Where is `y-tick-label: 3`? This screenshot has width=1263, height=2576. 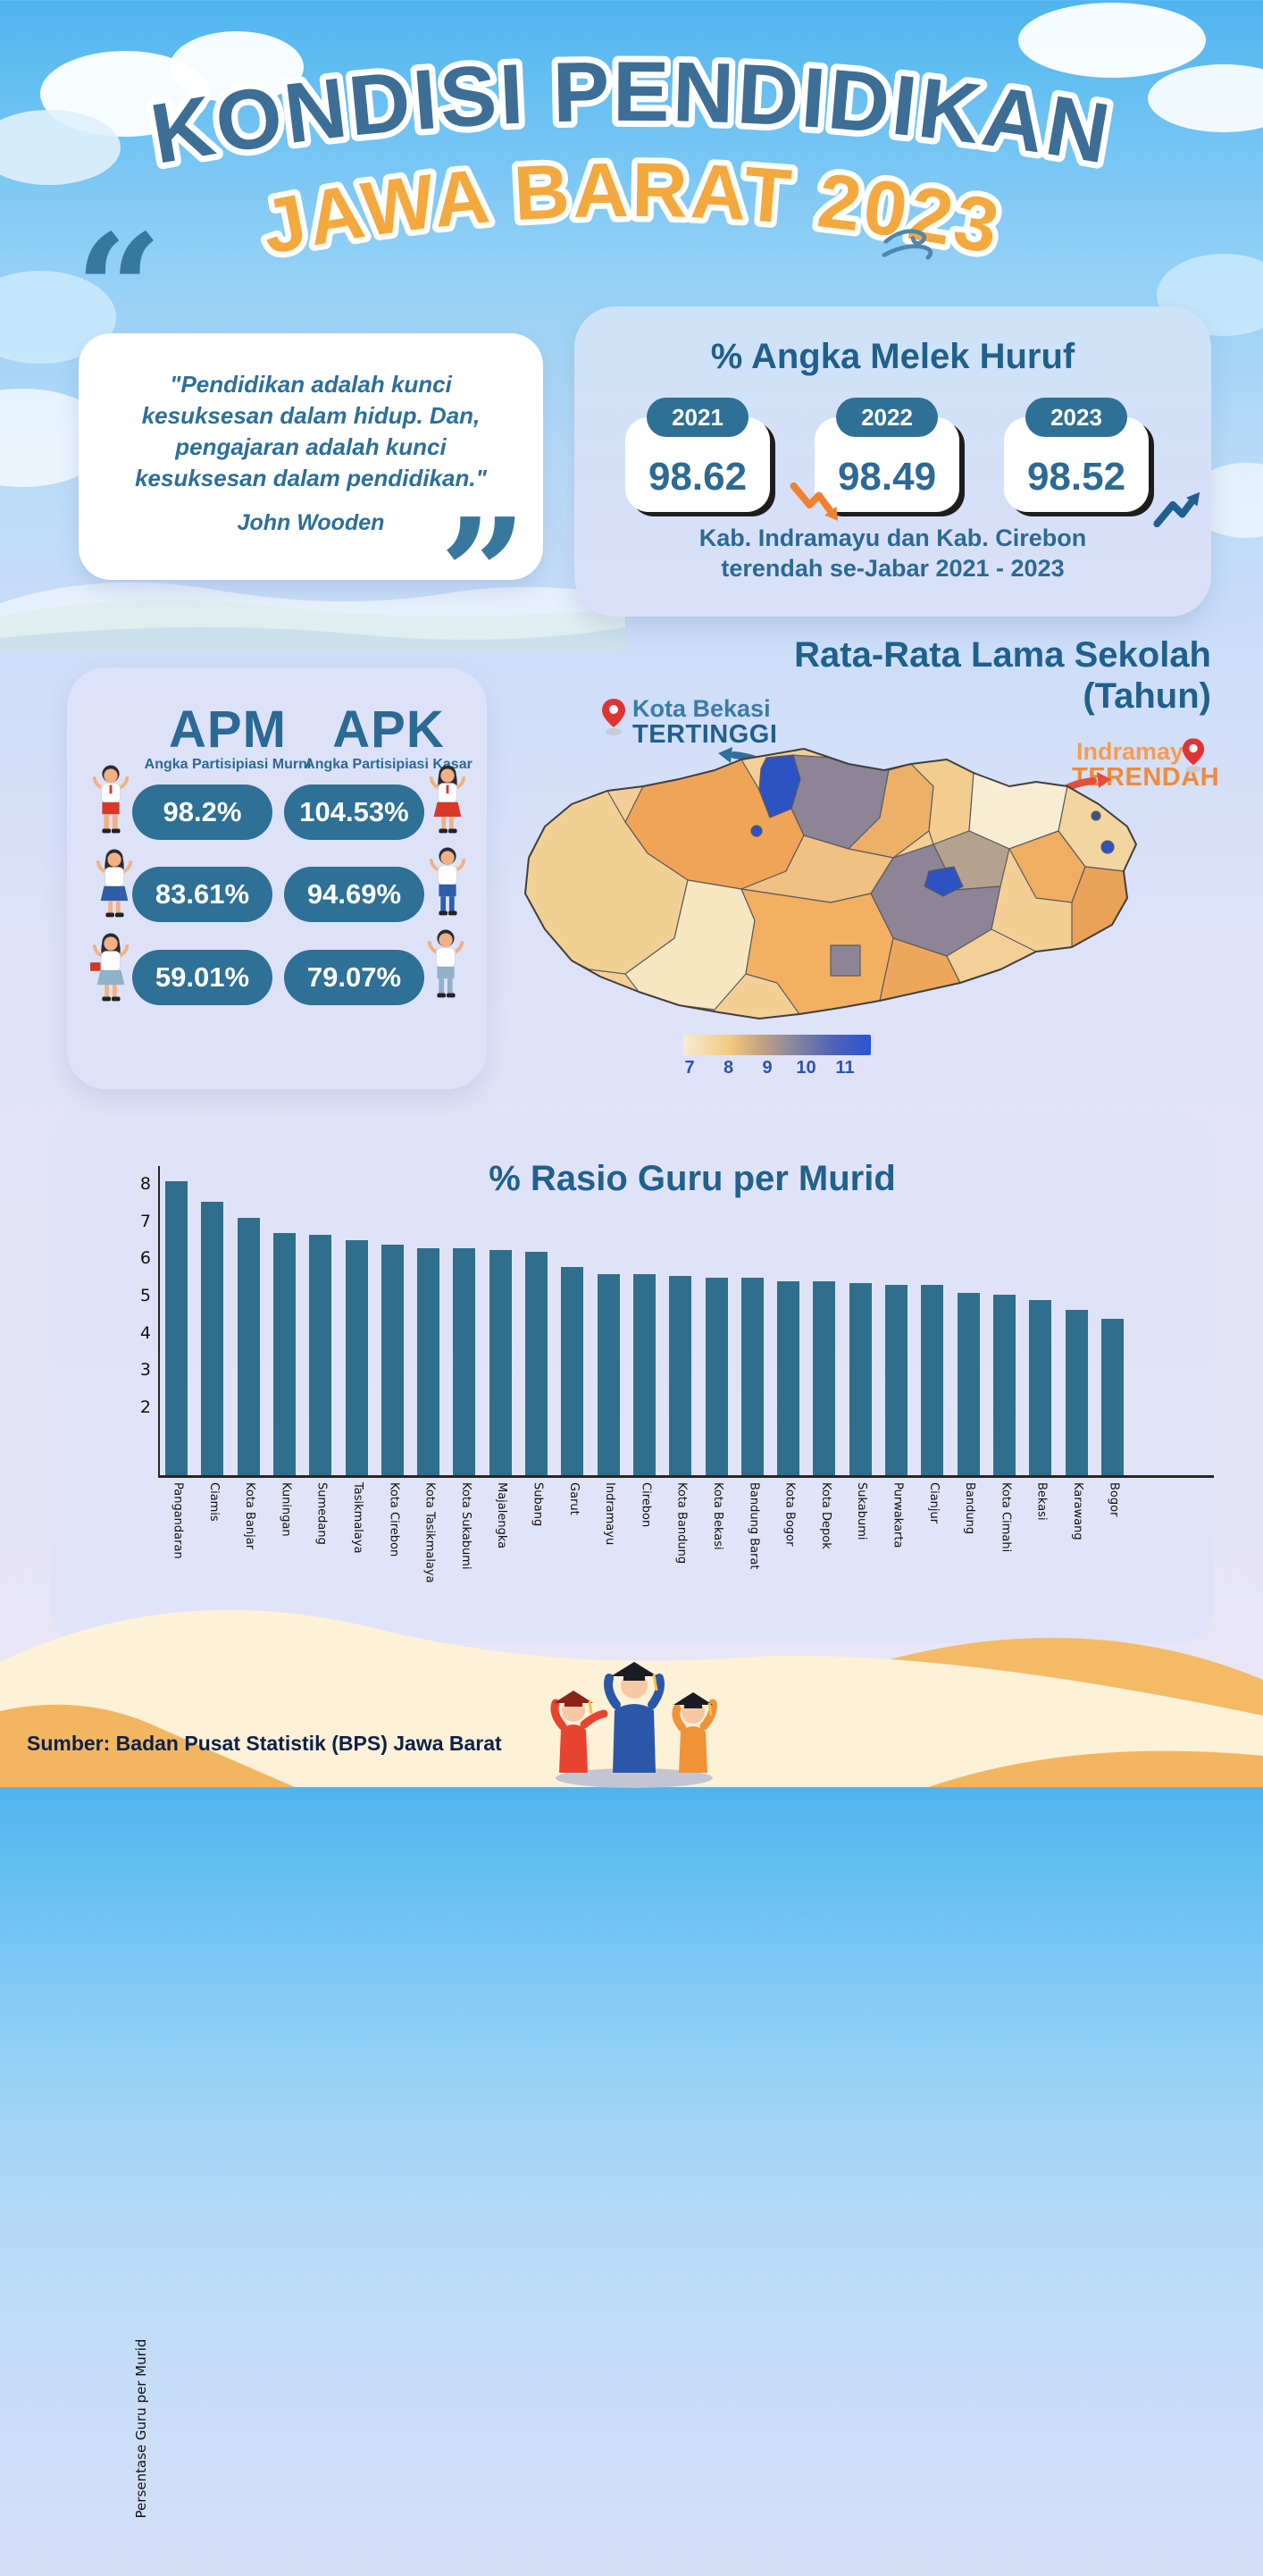 y-tick-label: 3 is located at coordinates (145, 1370).